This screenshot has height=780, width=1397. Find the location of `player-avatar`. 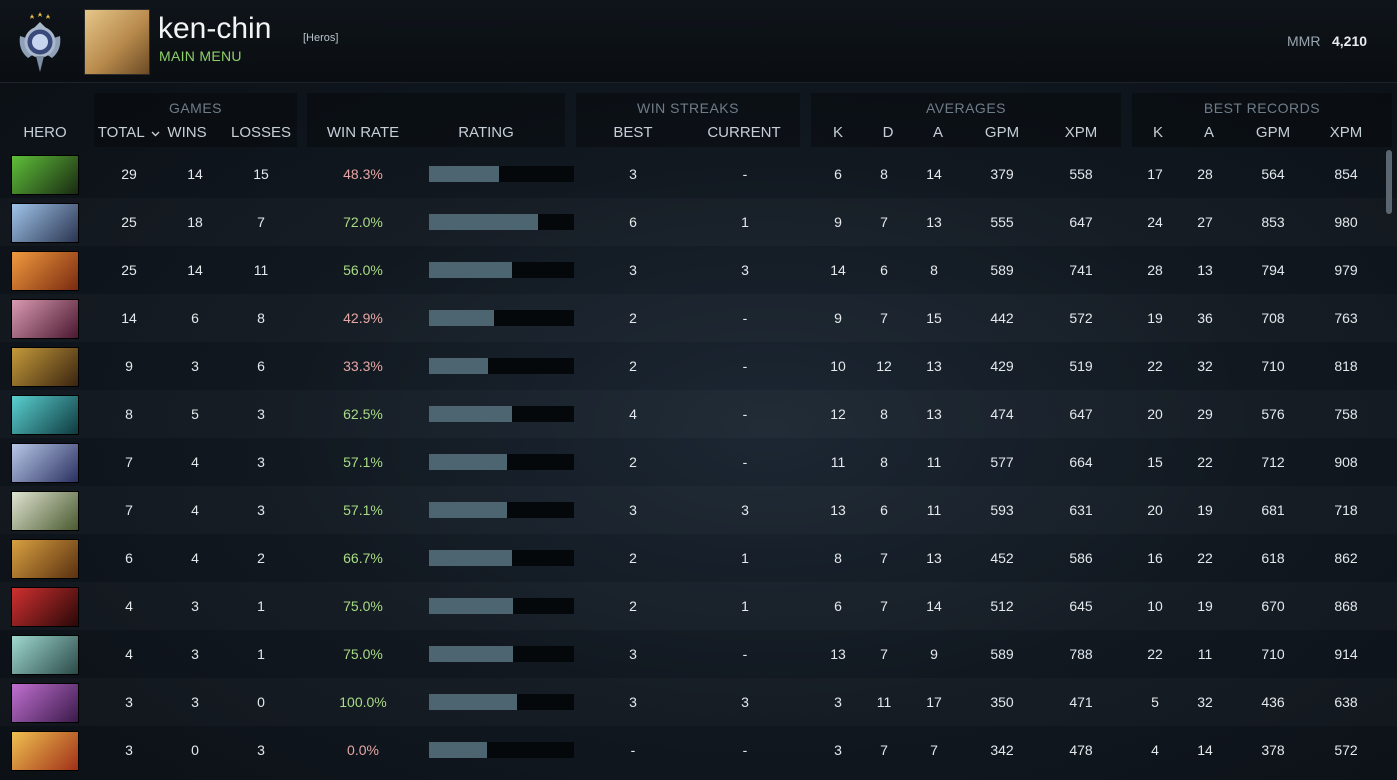

player-avatar is located at coordinates (117, 42).